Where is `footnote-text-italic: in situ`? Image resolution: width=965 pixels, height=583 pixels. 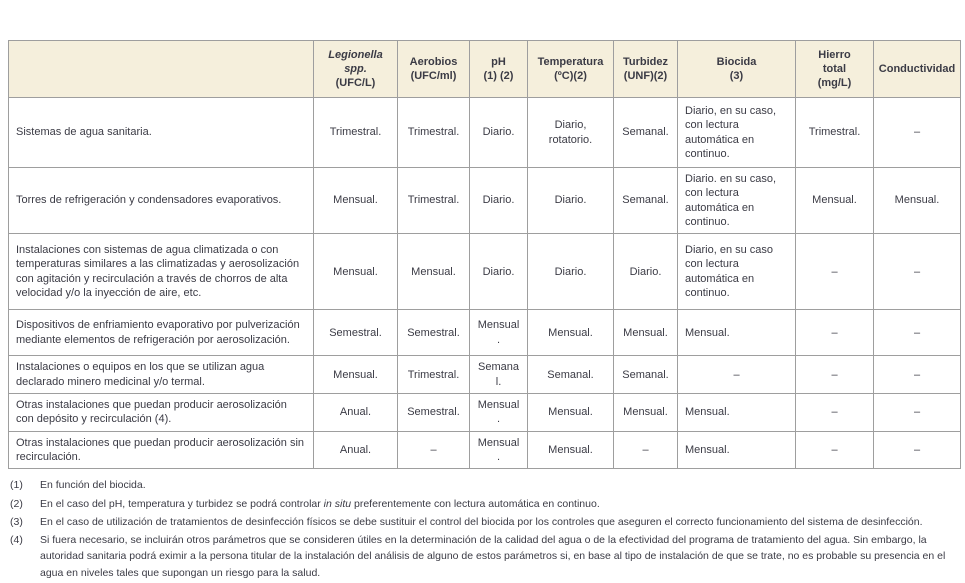 footnote-text-italic: in situ is located at coordinates (337, 503).